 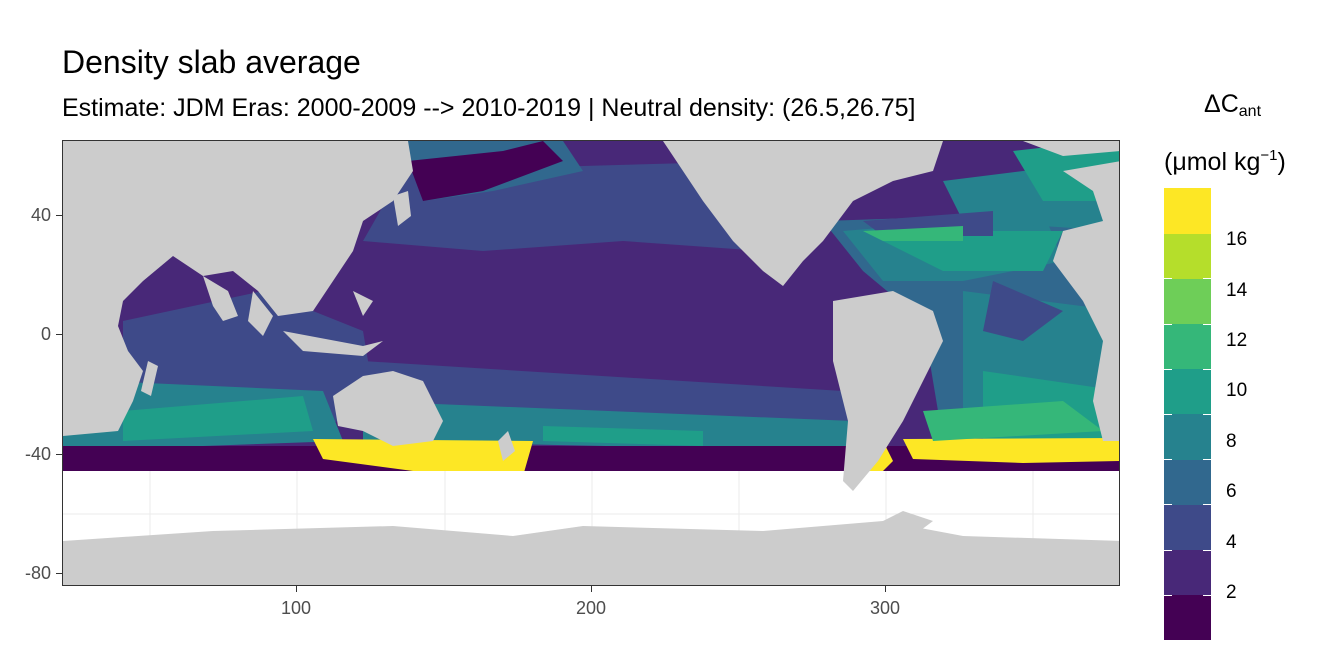 I want to click on legend-unit-close: ), so click(x=1281, y=162).